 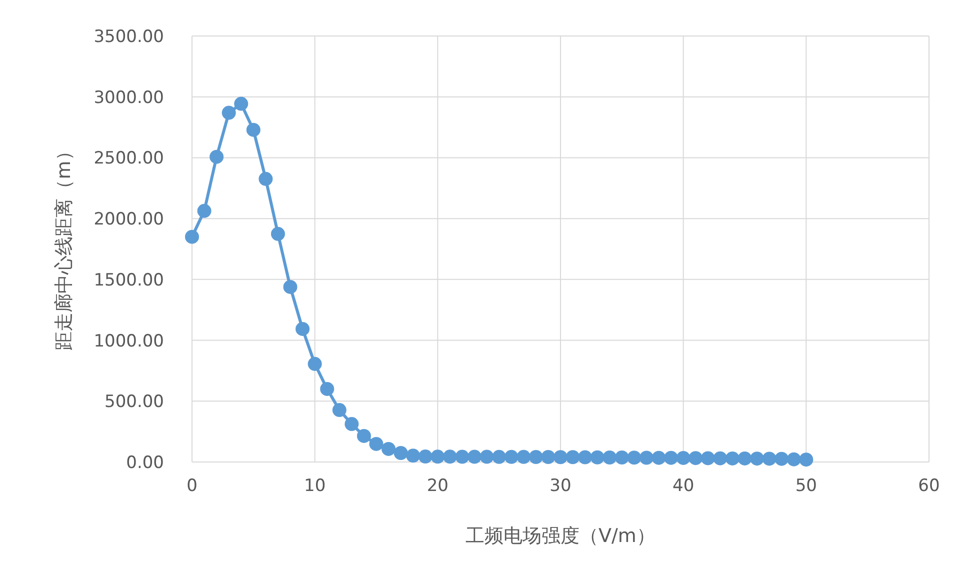 I want to click on x-tick-label: 0, so click(x=192, y=486).